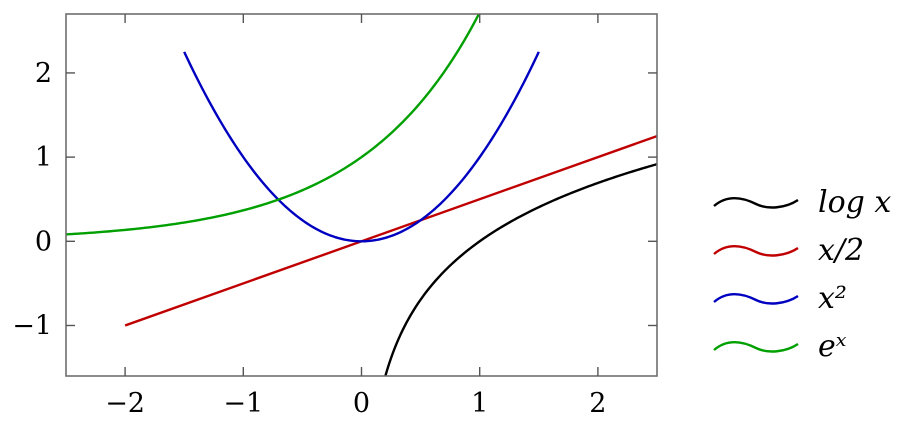 This screenshot has height=424, width=899. What do you see at coordinates (479, 403) in the screenshot?
I see `x-tick-label: 1` at bounding box center [479, 403].